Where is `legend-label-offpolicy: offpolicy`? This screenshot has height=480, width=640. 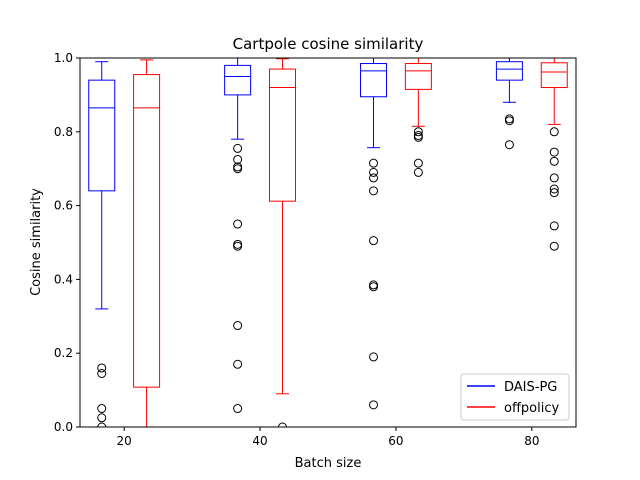 legend-label-offpolicy: offpolicy is located at coordinates (531, 408).